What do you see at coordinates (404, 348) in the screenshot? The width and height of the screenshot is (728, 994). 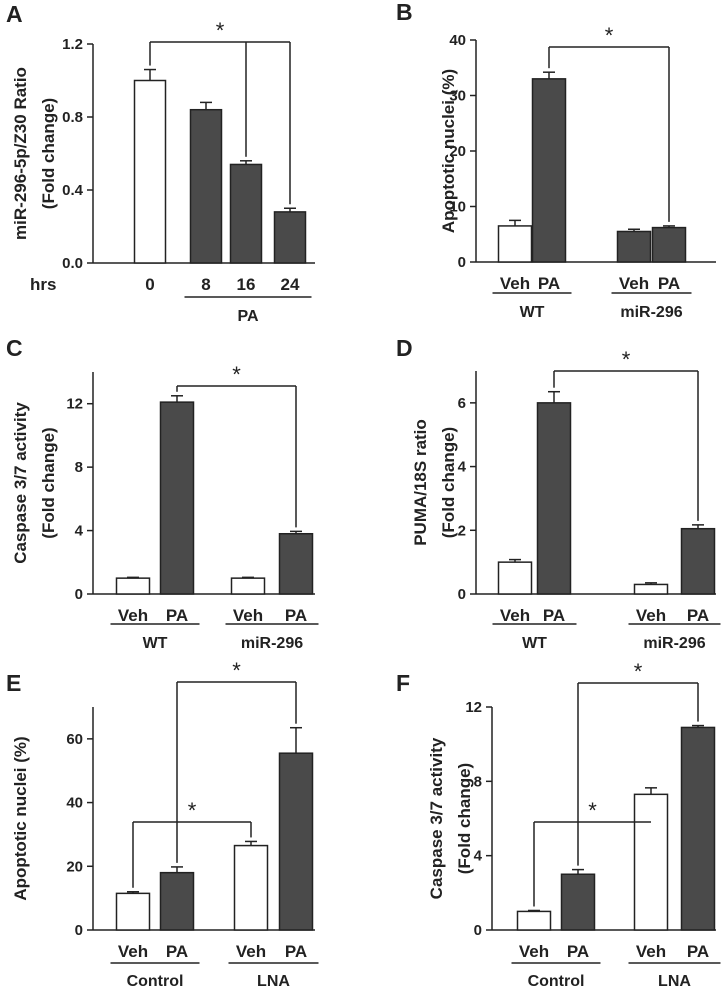 I see `panel-letter: D` at bounding box center [404, 348].